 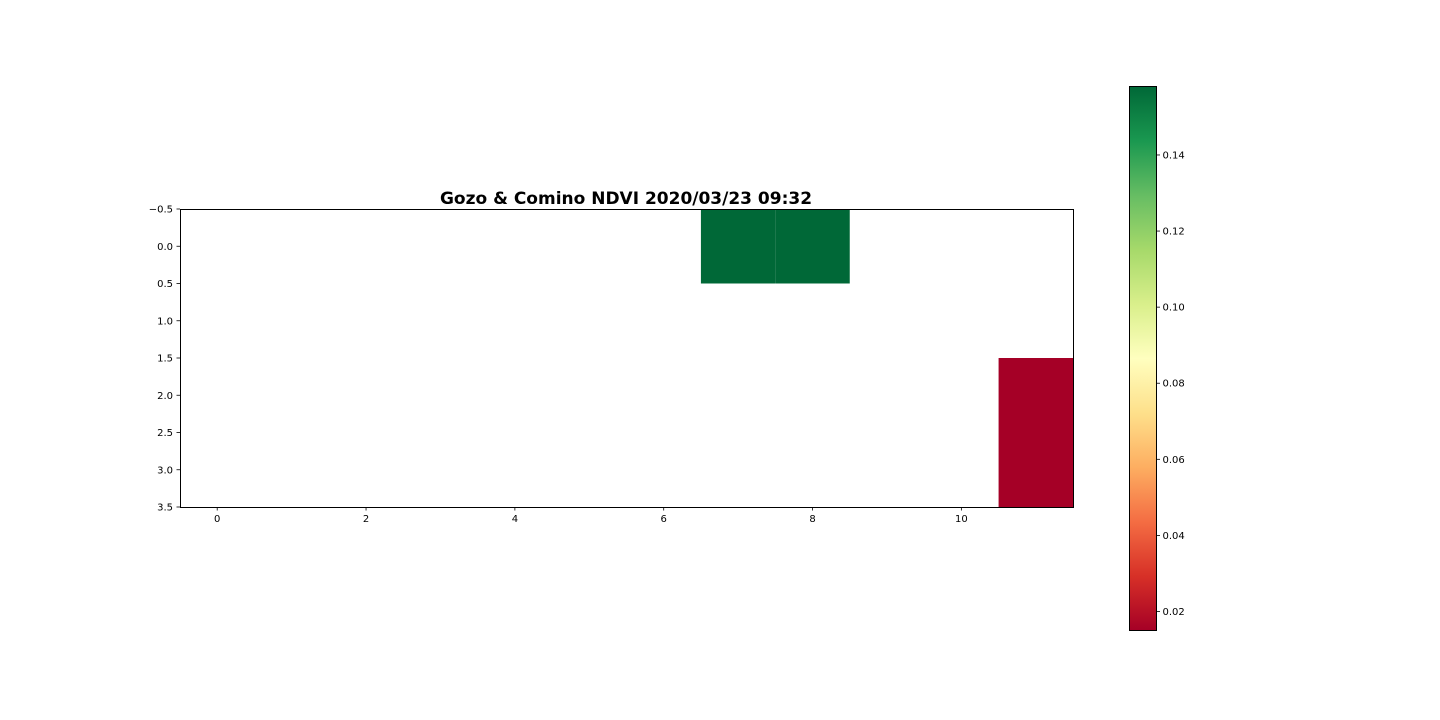 I want to click on y-tick-label: 2.0, so click(x=165, y=396).